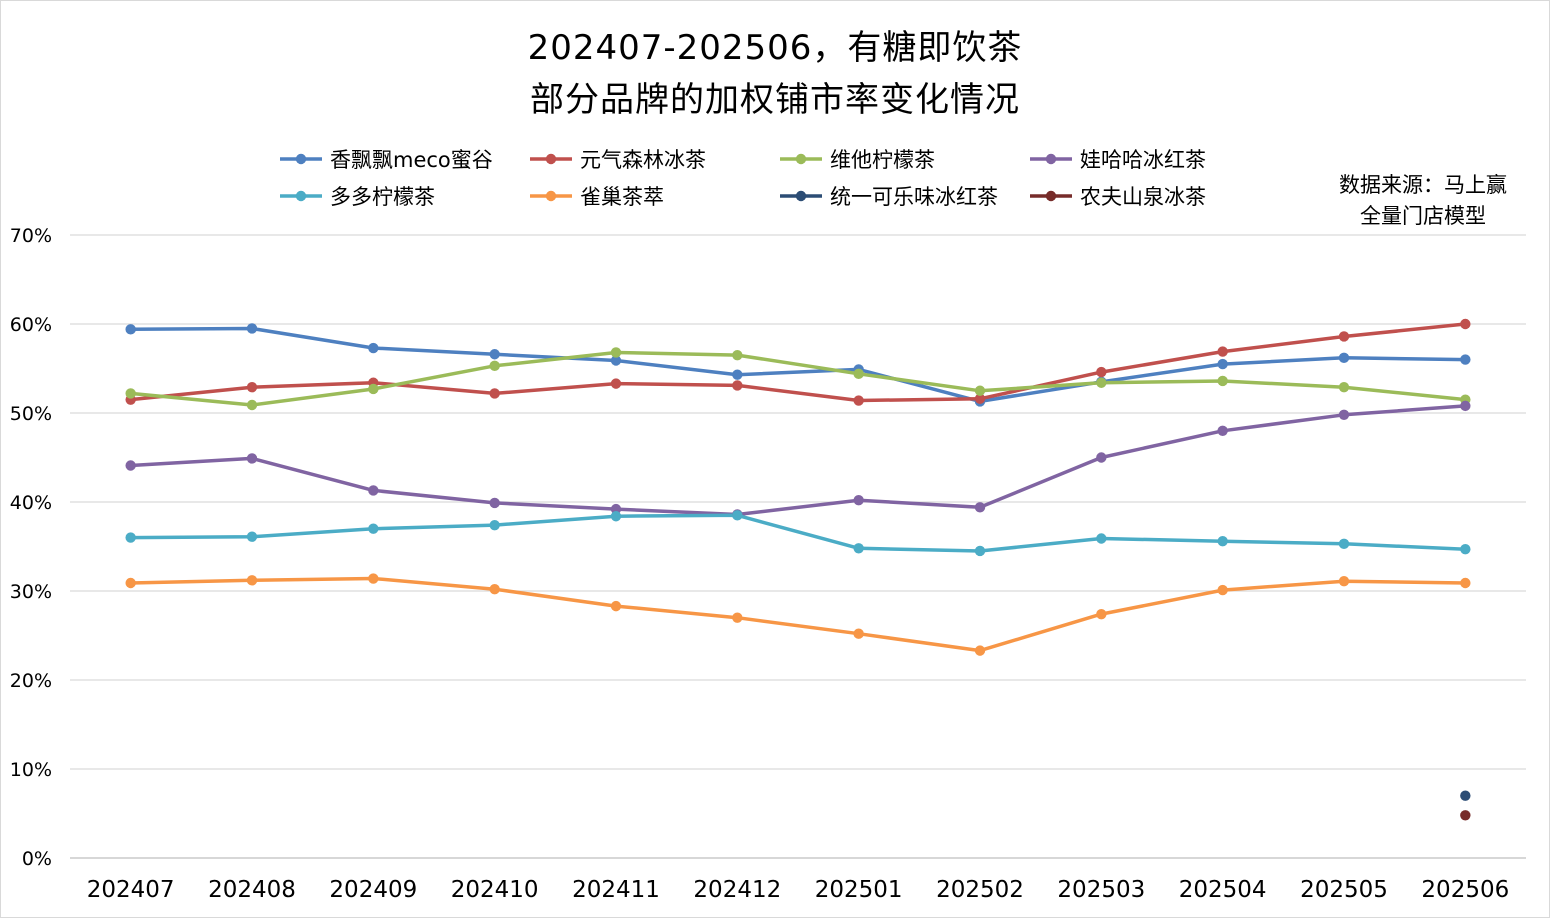  Describe the element at coordinates (643, 160) in the screenshot. I see `legend-label: 元气森林冰茶` at that location.